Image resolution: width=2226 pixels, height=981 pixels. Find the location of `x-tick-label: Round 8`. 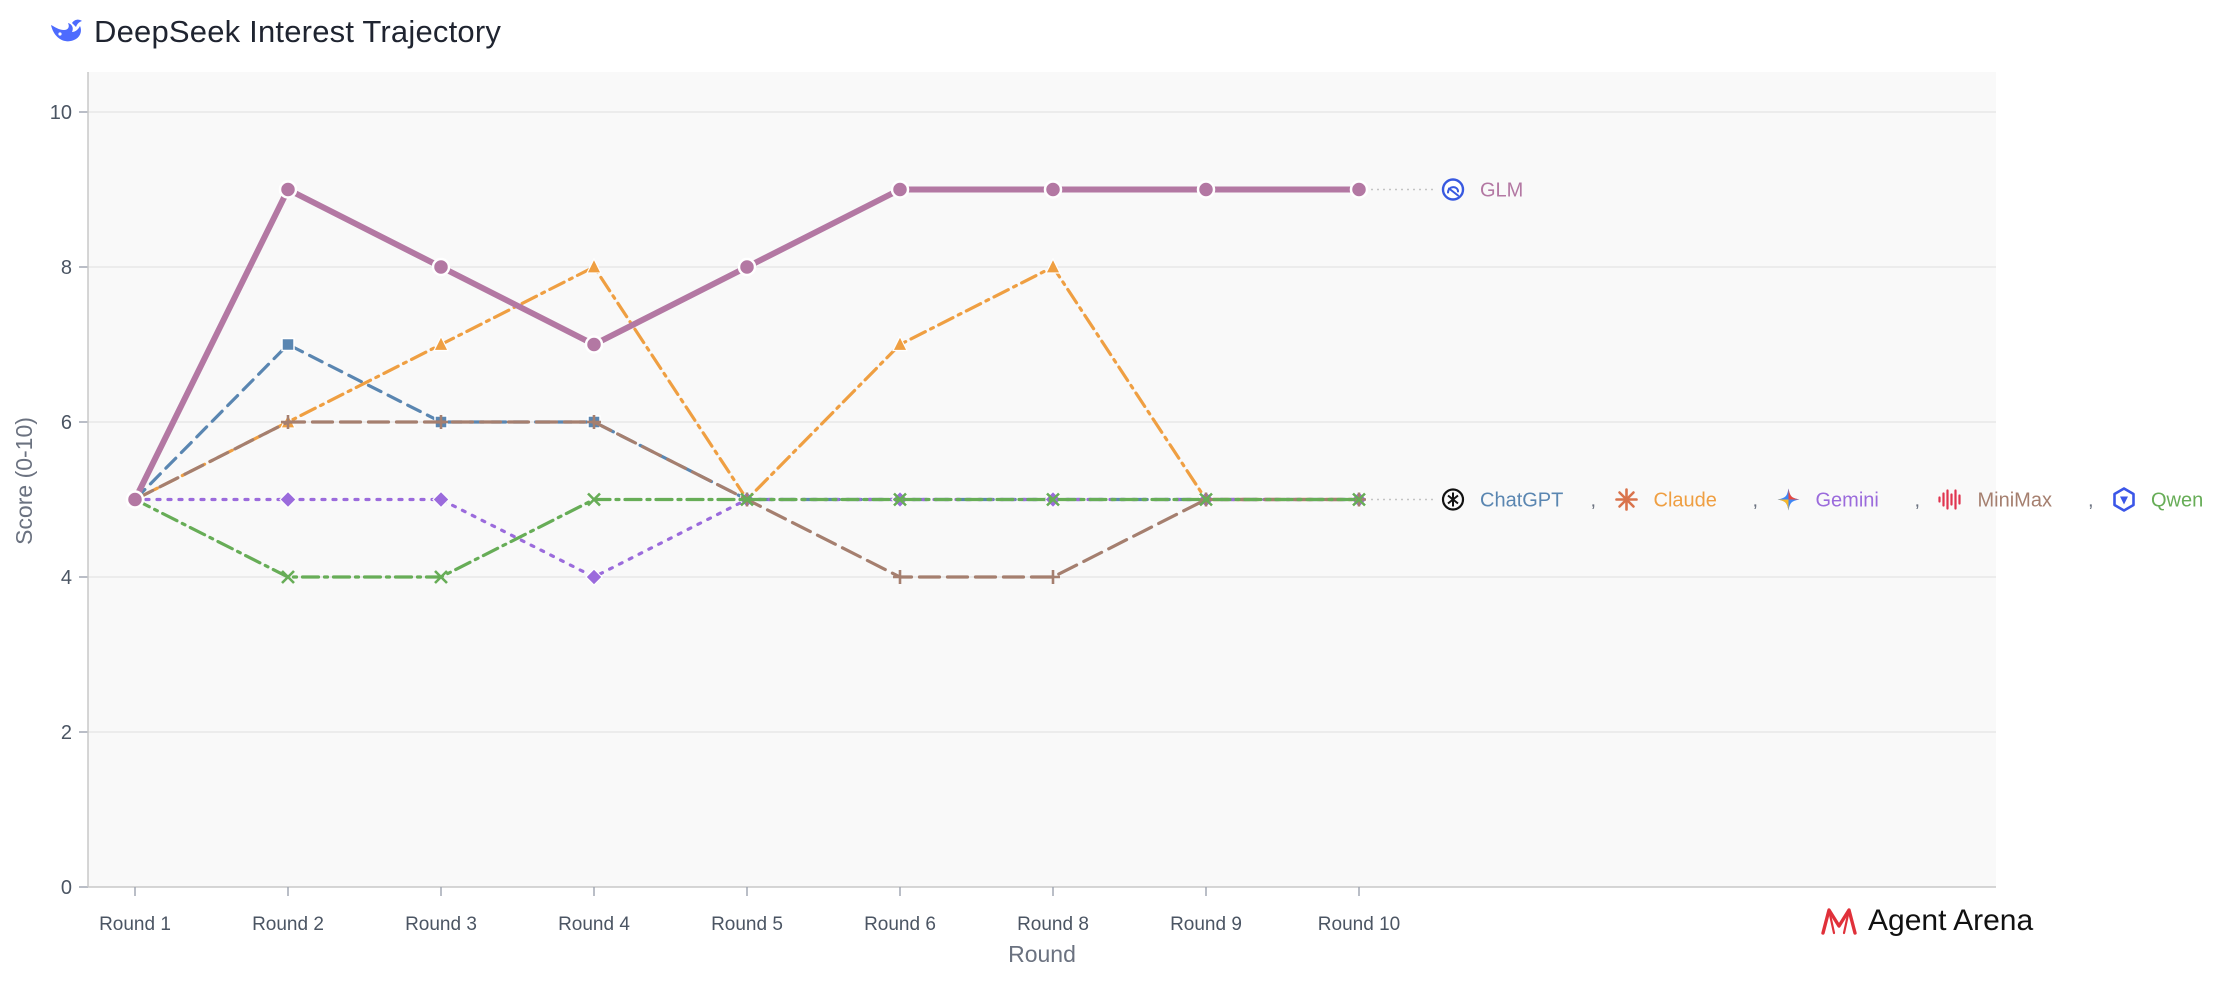

x-tick-label: Round 8 is located at coordinates (1053, 924).